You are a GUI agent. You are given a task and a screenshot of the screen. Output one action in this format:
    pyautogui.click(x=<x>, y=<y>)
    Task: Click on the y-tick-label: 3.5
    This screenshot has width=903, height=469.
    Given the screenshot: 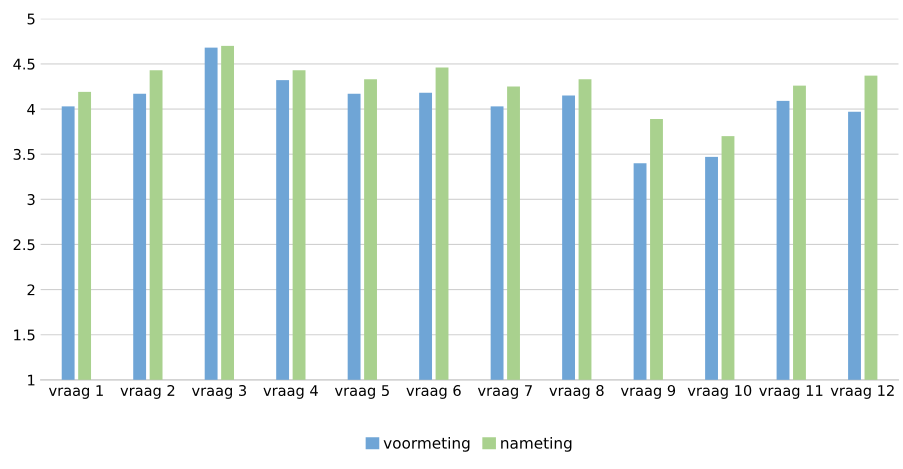 What is the action you would take?
    pyautogui.click(x=24, y=154)
    